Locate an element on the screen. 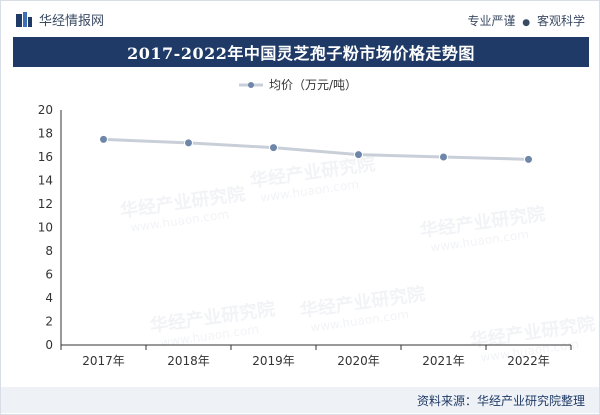 Image resolution: width=600 pixels, height=415 pixels. x-tick-label: 2017年 is located at coordinates (103, 361).